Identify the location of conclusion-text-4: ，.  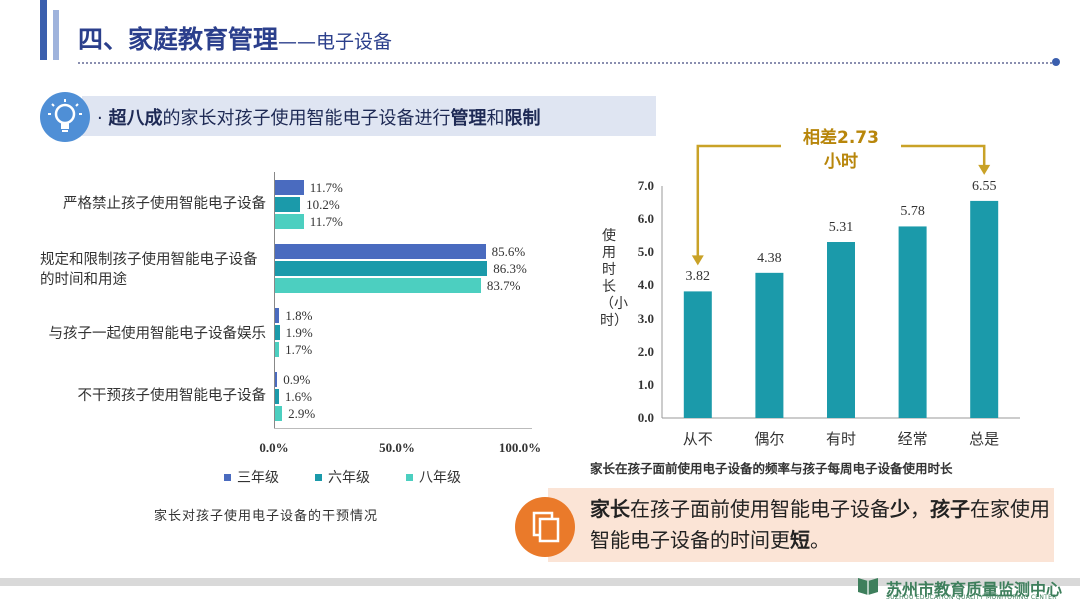
(920, 509).